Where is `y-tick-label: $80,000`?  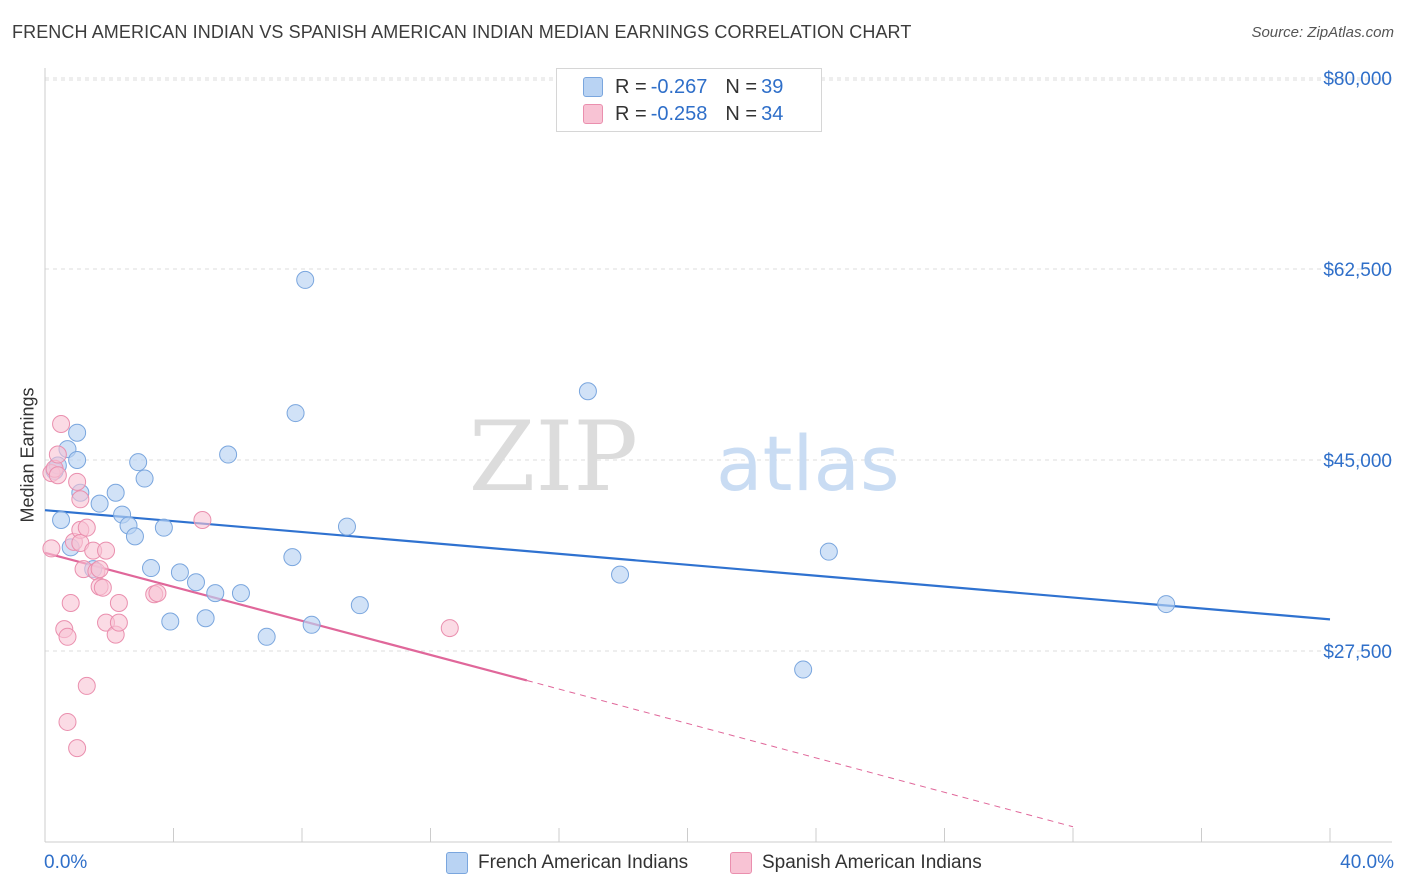
y-tick-label: $80,000 is located at coordinates (1357, 79).